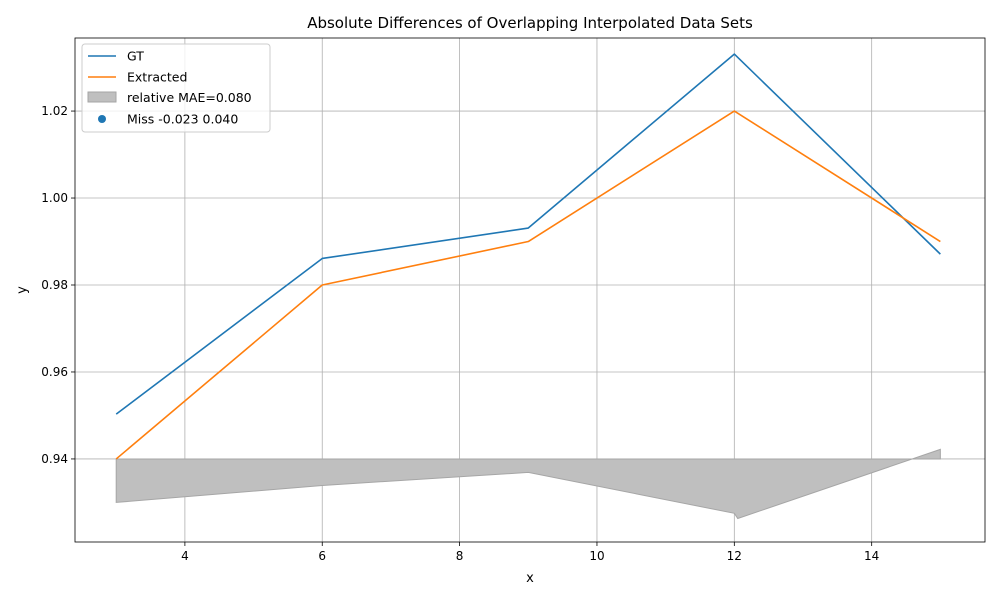  I want to click on legend-miss-label: Miss -0.023 0.040, so click(182, 119).